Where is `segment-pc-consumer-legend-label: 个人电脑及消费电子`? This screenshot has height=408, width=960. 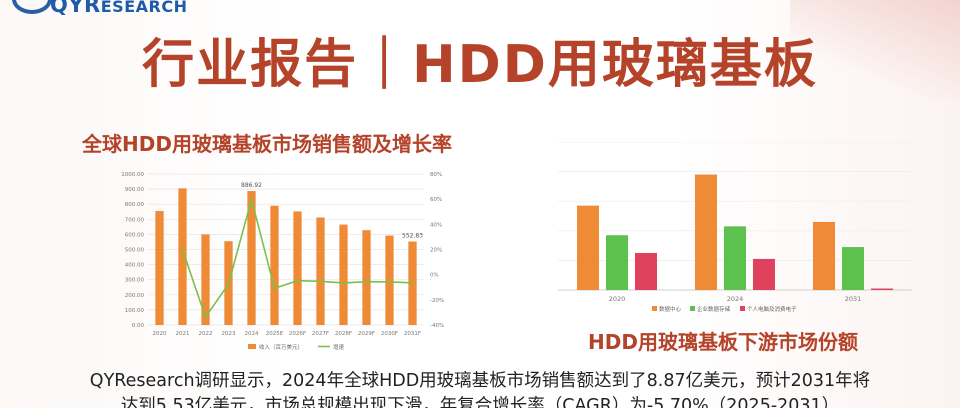 segment-pc-consumer-legend-label: 个人电脑及消费电子 is located at coordinates (772, 309).